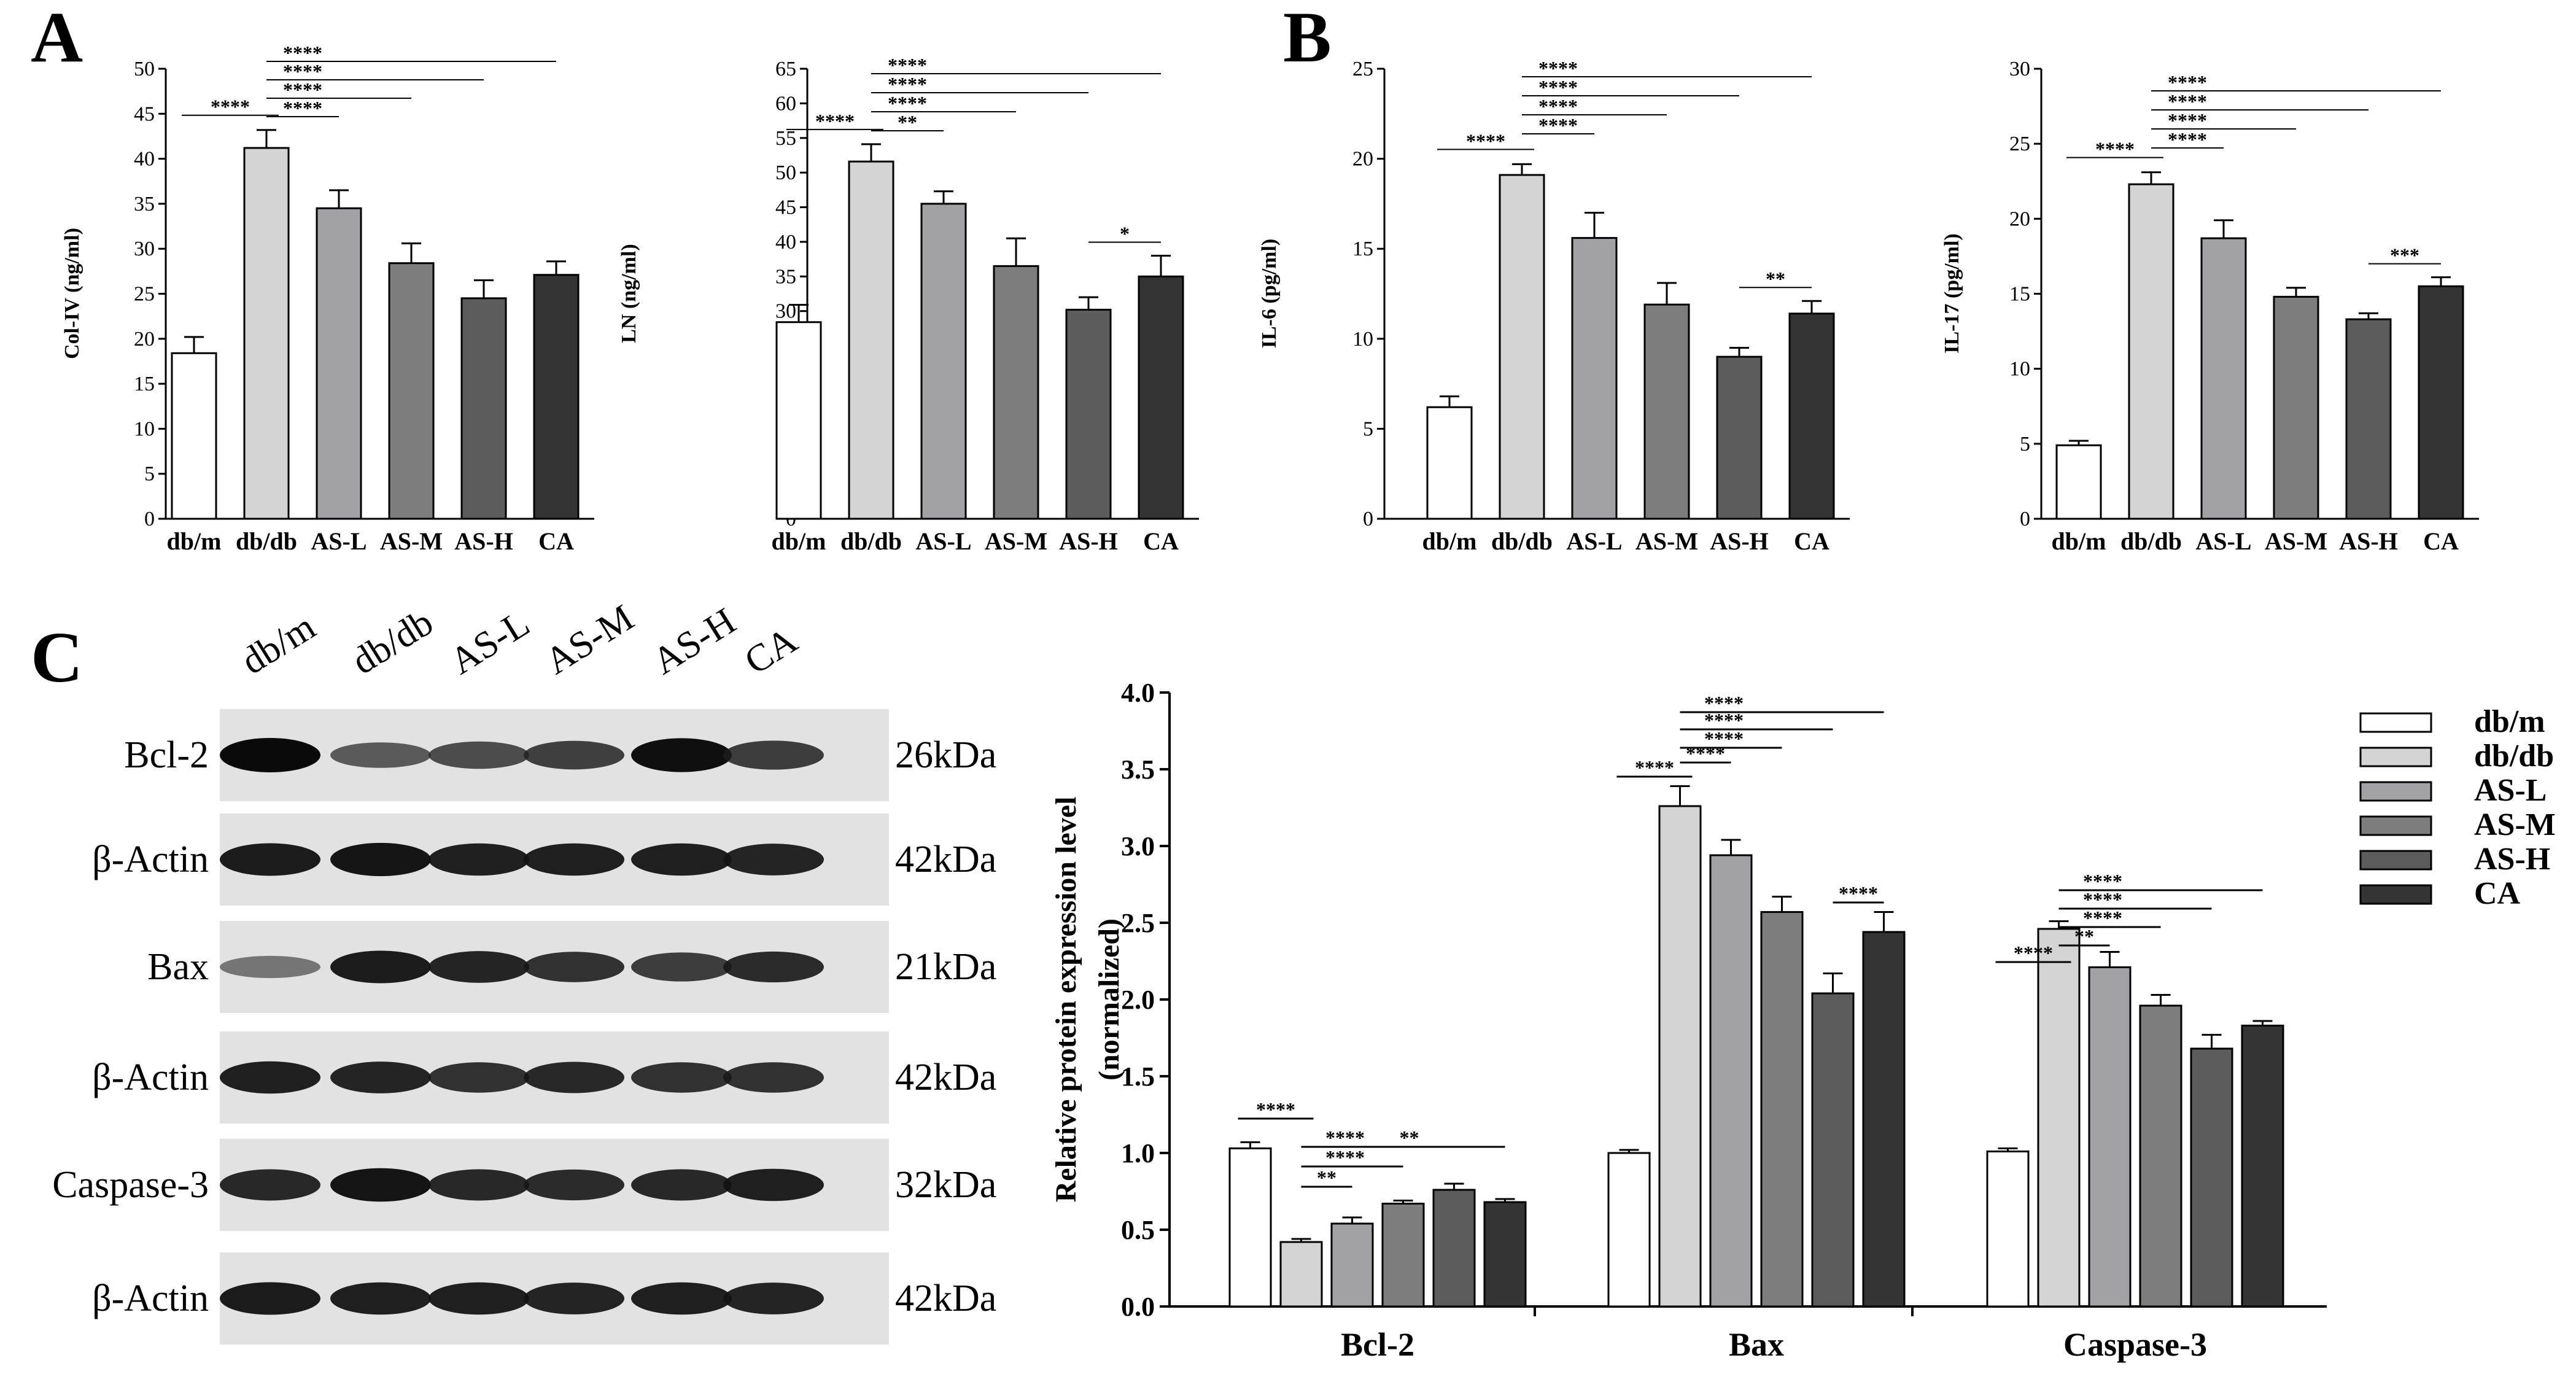 This screenshot has height=1374, width=2576. I want to click on lane-label-as-l: AS-L, so click(490, 642).